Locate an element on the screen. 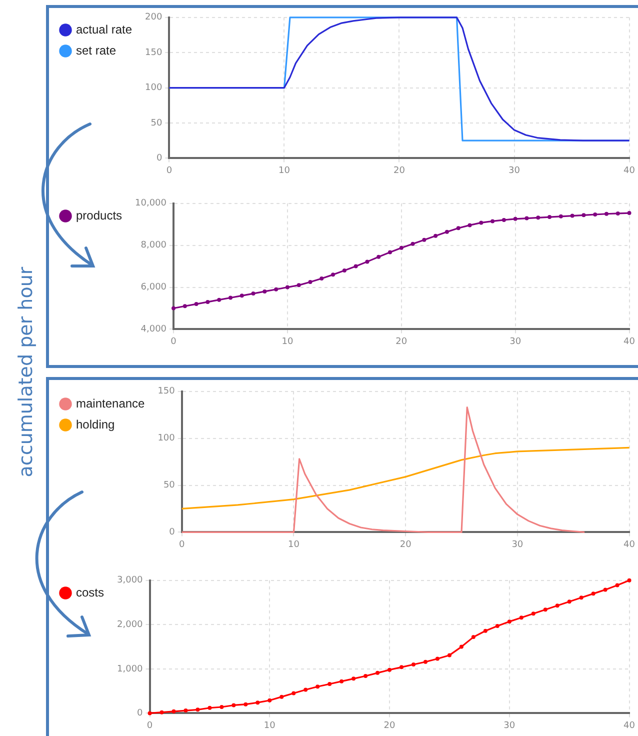 Image resolution: width=638 pixels, height=736 pixels. legend-label: holding is located at coordinates (95, 424).